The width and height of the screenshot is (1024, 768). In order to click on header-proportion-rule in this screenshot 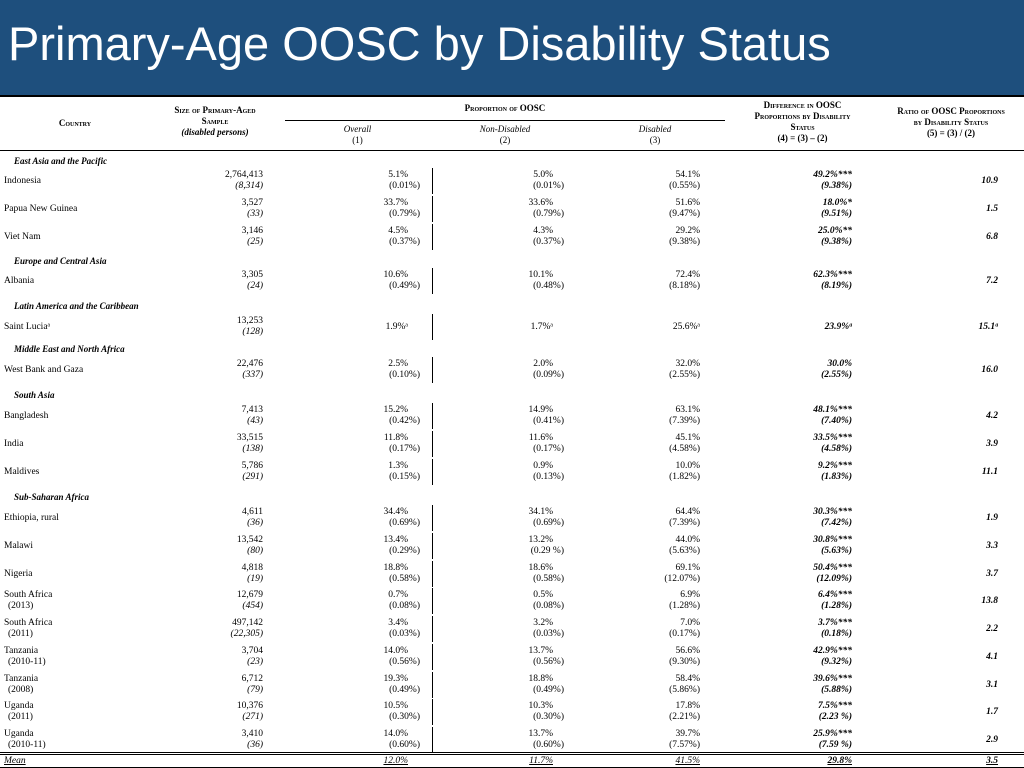, I will do `click(505, 120)`.